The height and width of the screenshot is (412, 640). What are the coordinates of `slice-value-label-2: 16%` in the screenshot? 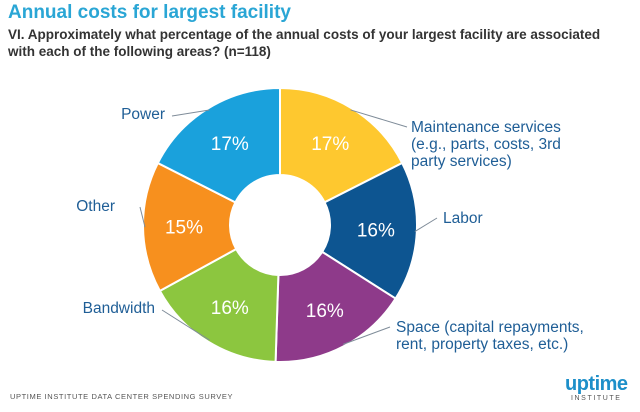 It's located at (325, 311).